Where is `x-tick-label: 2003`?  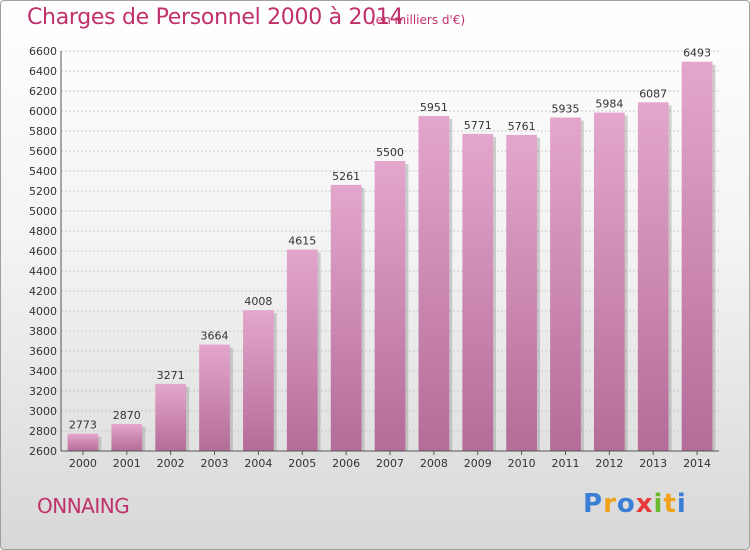 x-tick-label: 2003 is located at coordinates (215, 463).